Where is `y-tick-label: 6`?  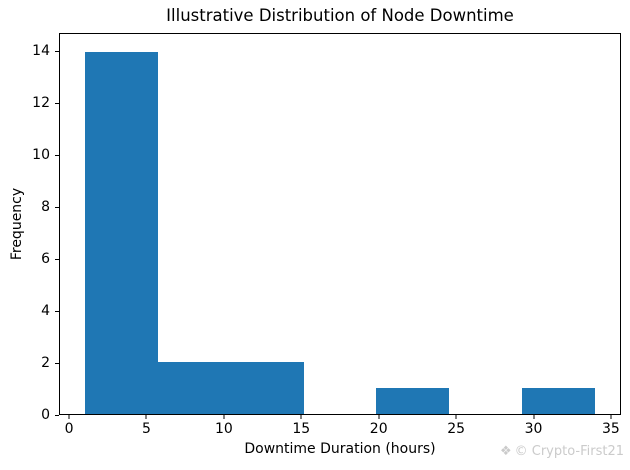
y-tick-label: 6 is located at coordinates (45, 259).